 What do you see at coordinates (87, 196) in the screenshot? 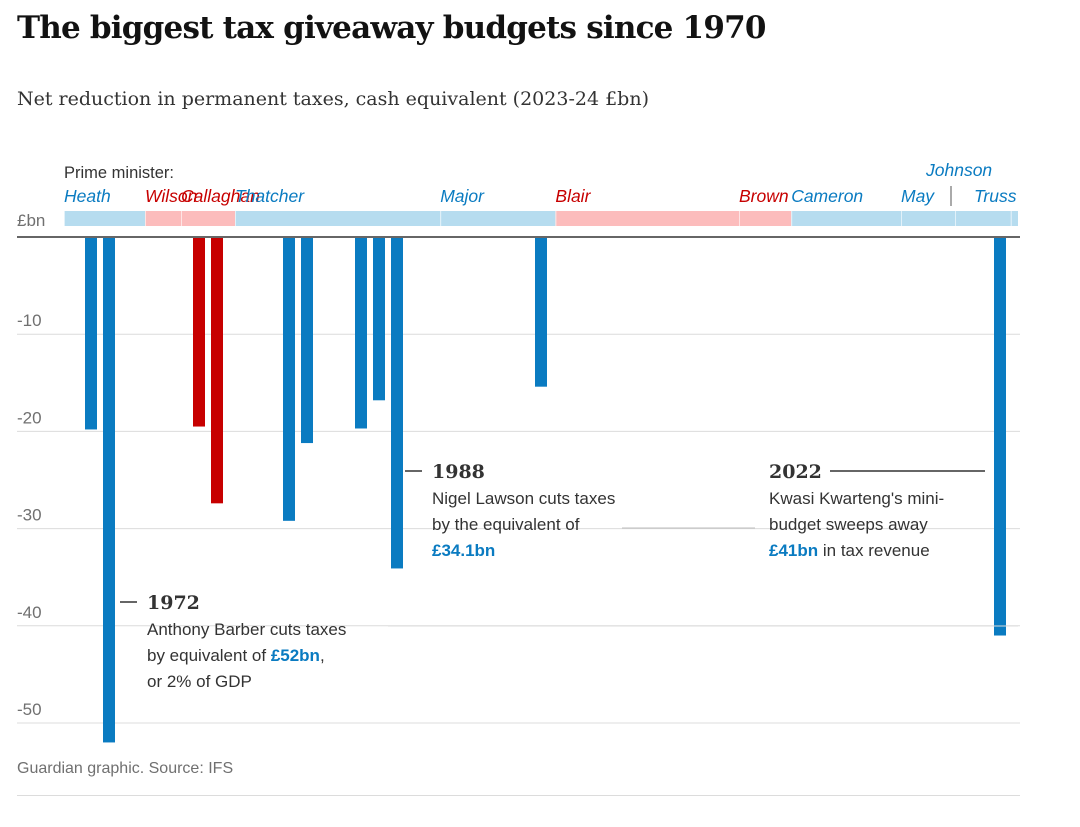
I see `pm-label-heath: Heath` at bounding box center [87, 196].